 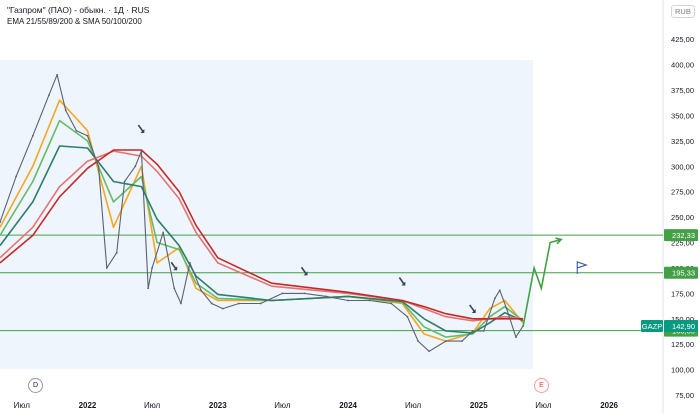 I want to click on x-tick-label: 2025, so click(x=479, y=405).